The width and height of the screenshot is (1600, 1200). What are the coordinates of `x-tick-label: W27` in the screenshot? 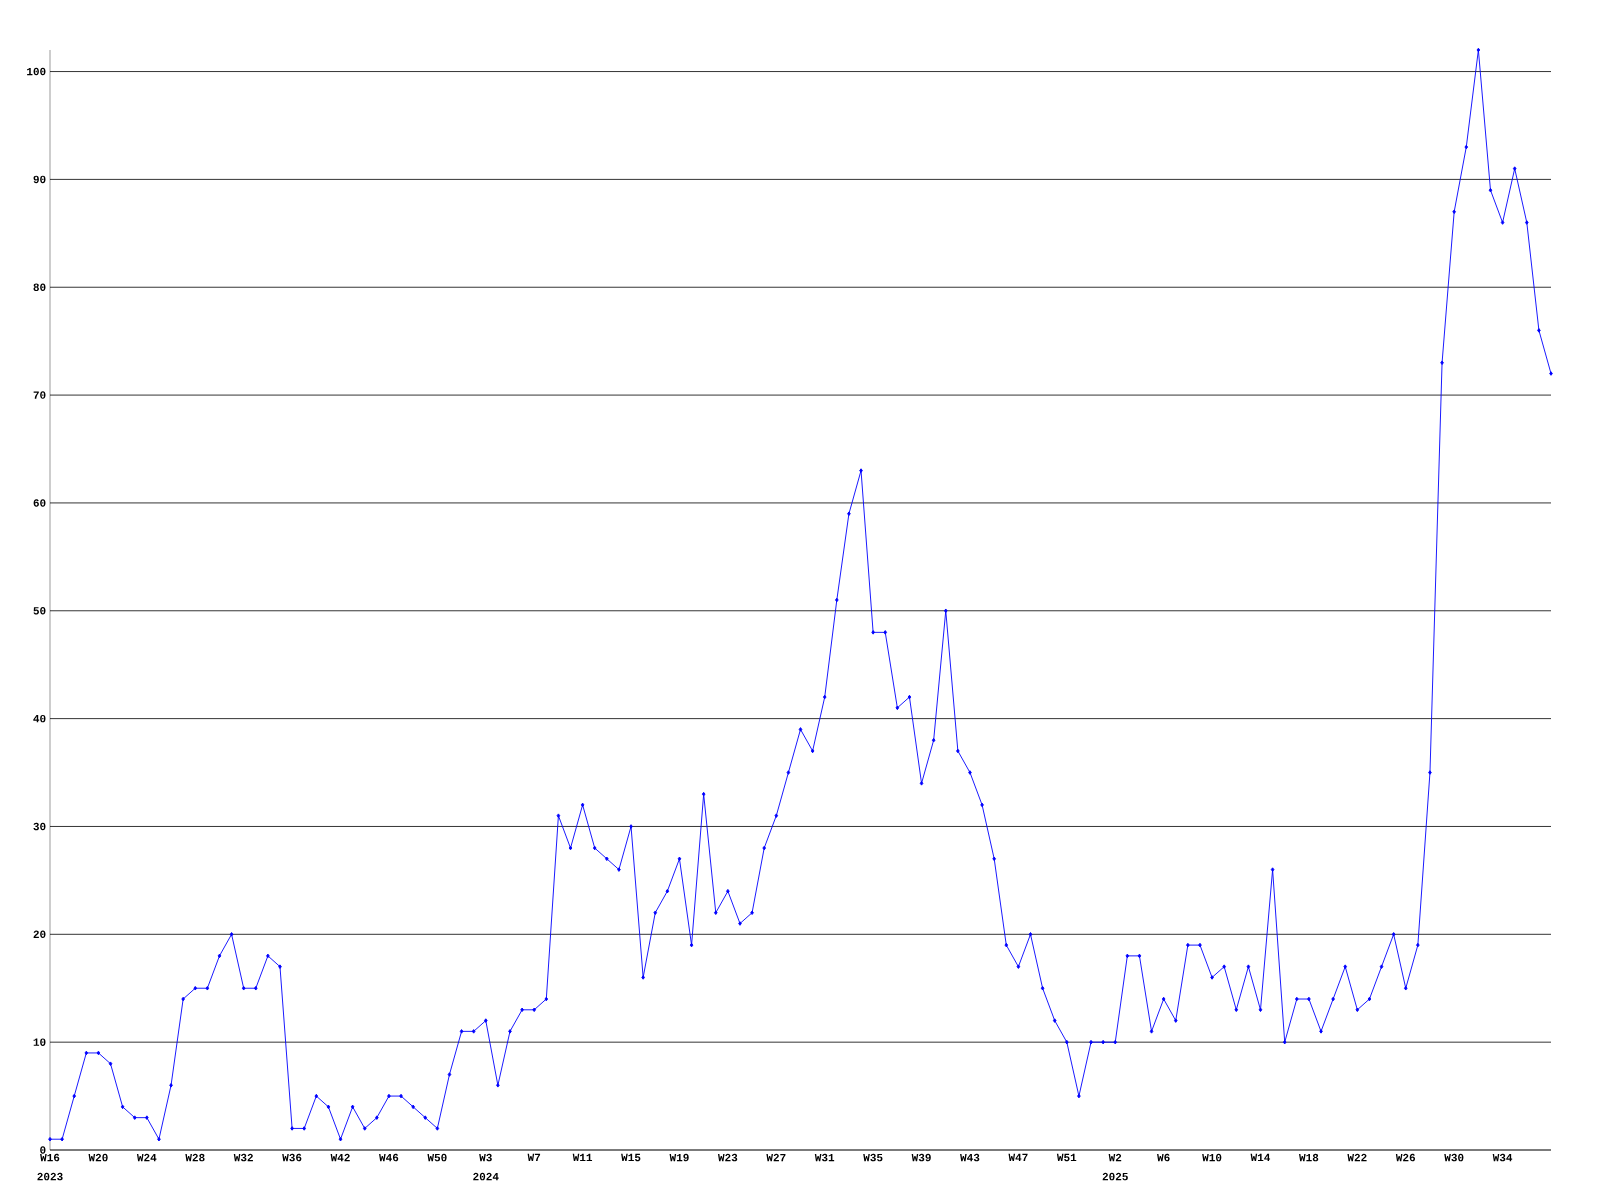 It's located at (776, 1157).